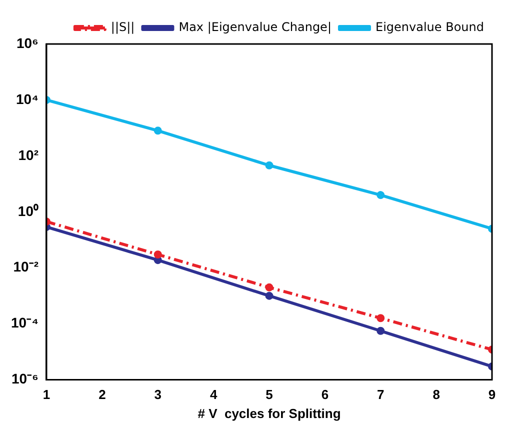 This screenshot has height=430, width=516. Describe the element at coordinates (27, 98) in the screenshot. I see `y-tick-label: 10⁴` at that location.